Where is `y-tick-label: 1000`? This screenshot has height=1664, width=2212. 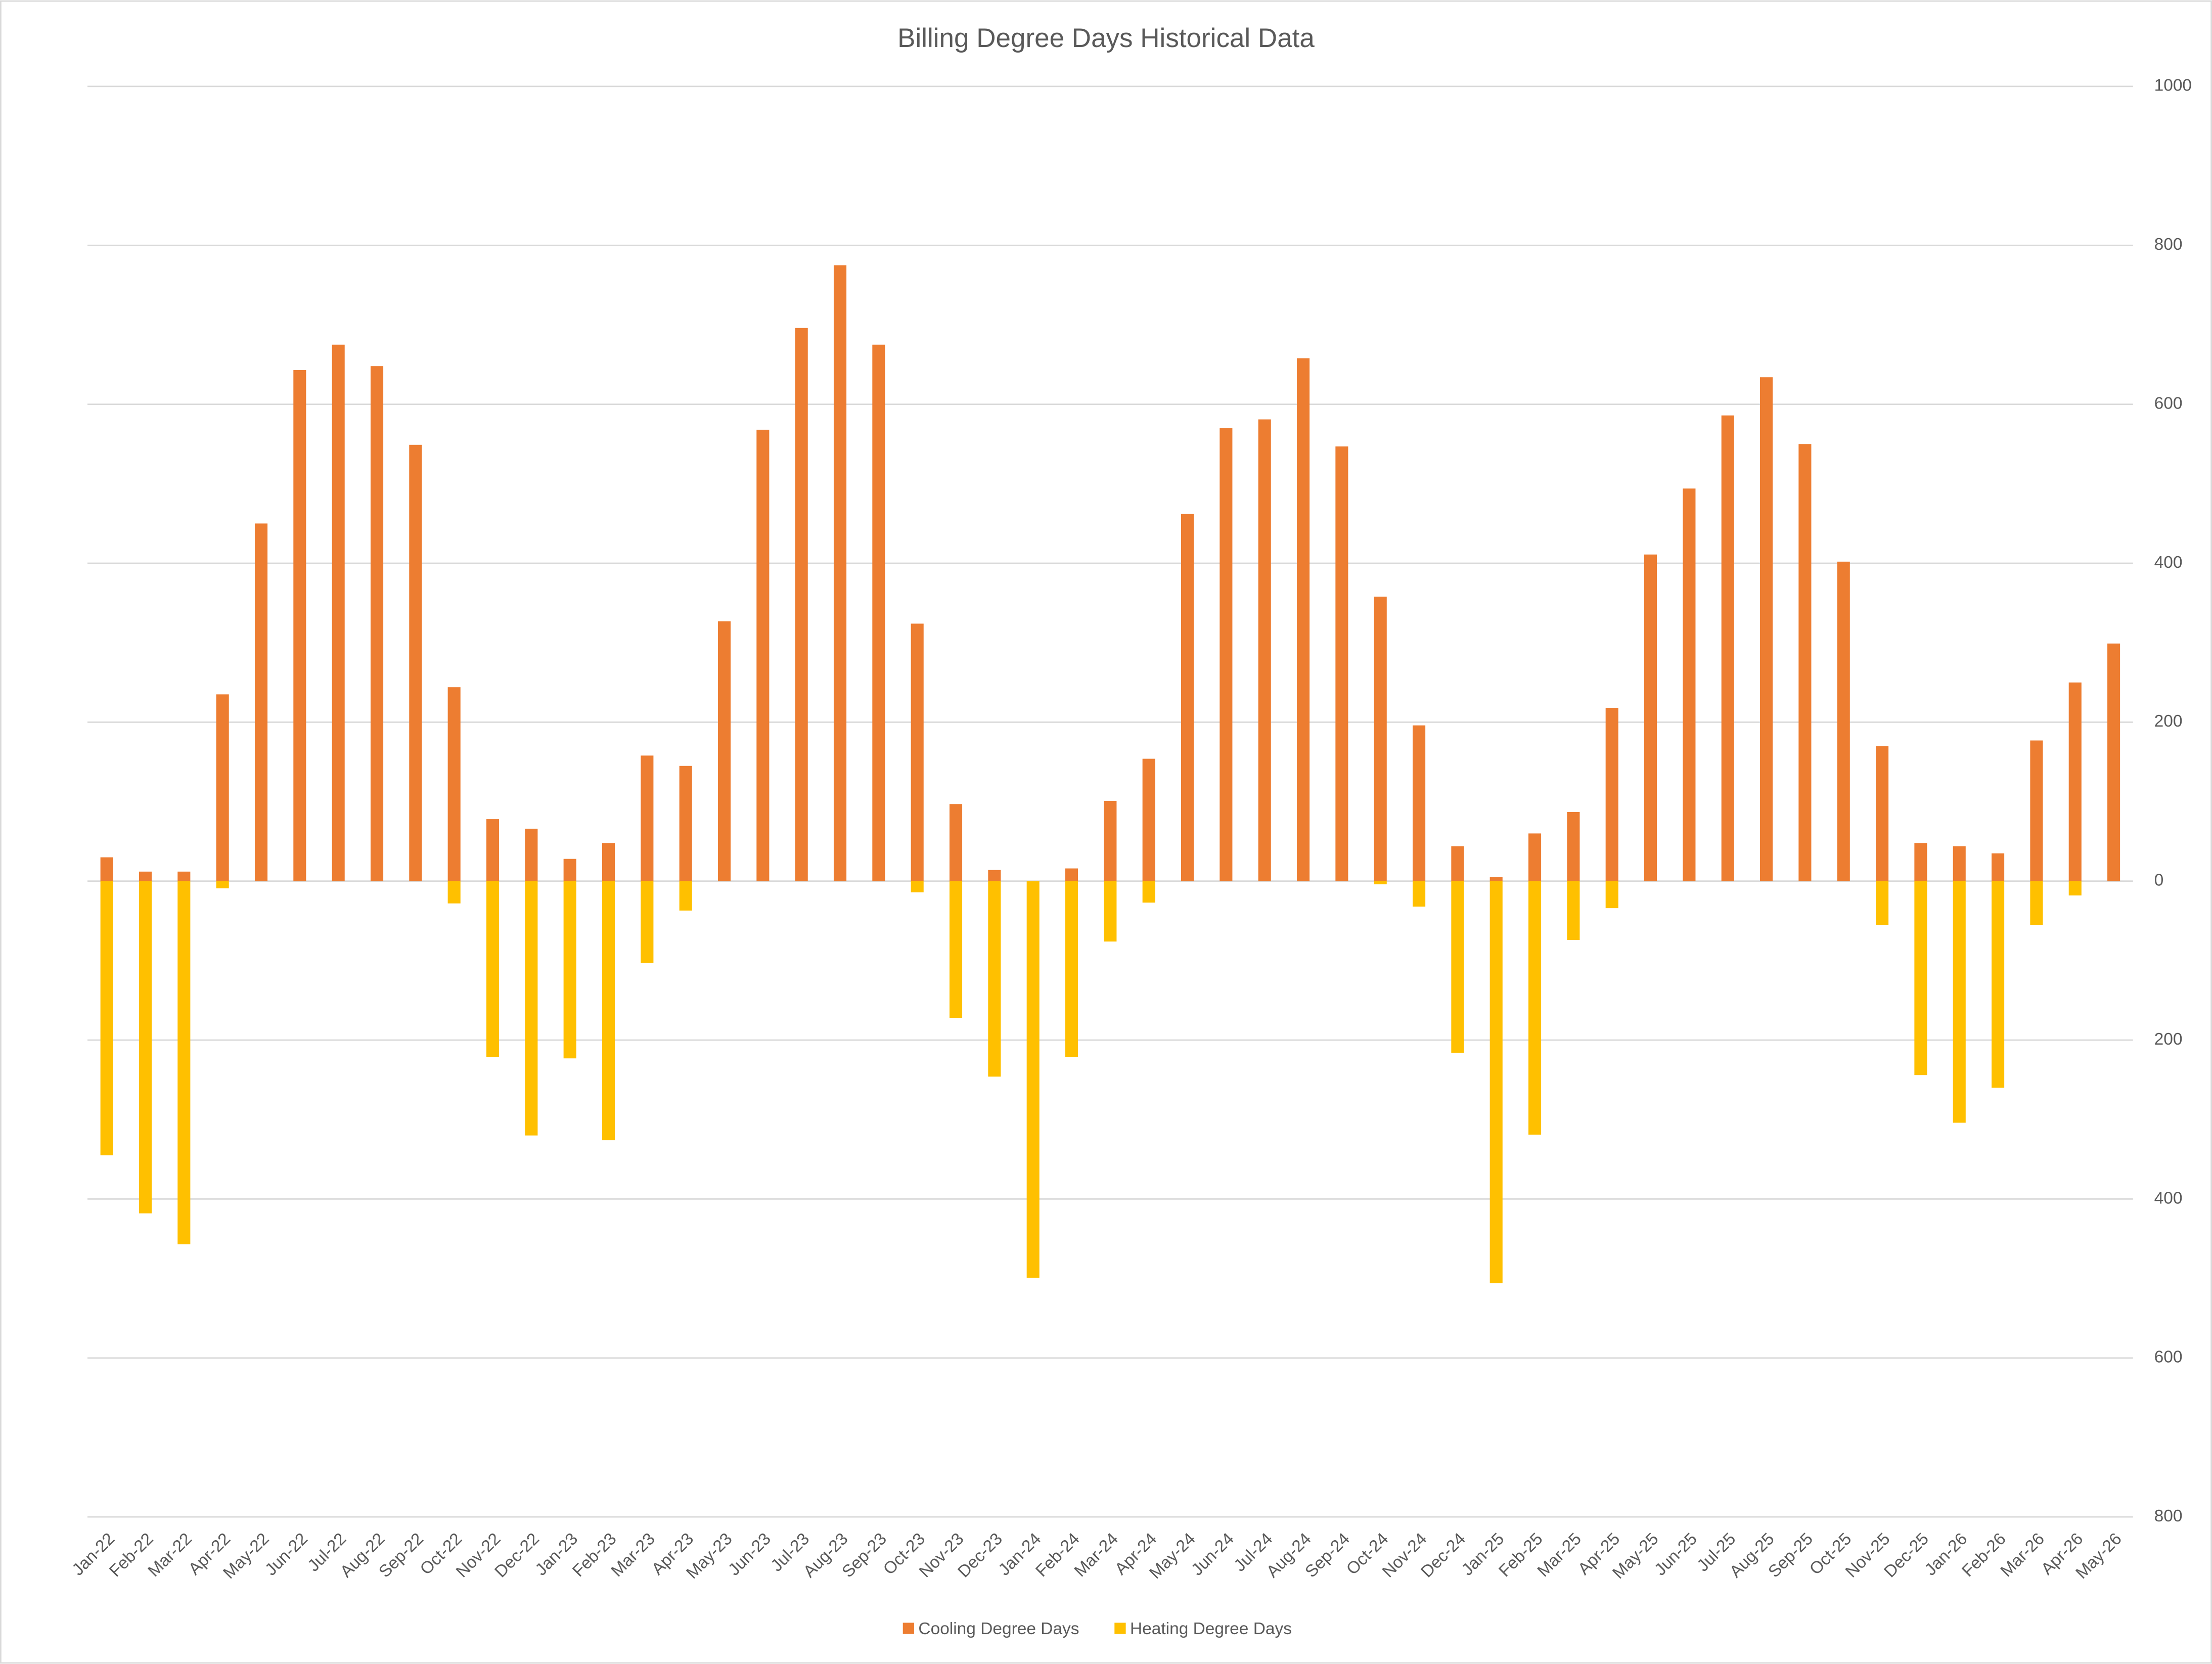 y-tick-label: 1000 is located at coordinates (2173, 85).